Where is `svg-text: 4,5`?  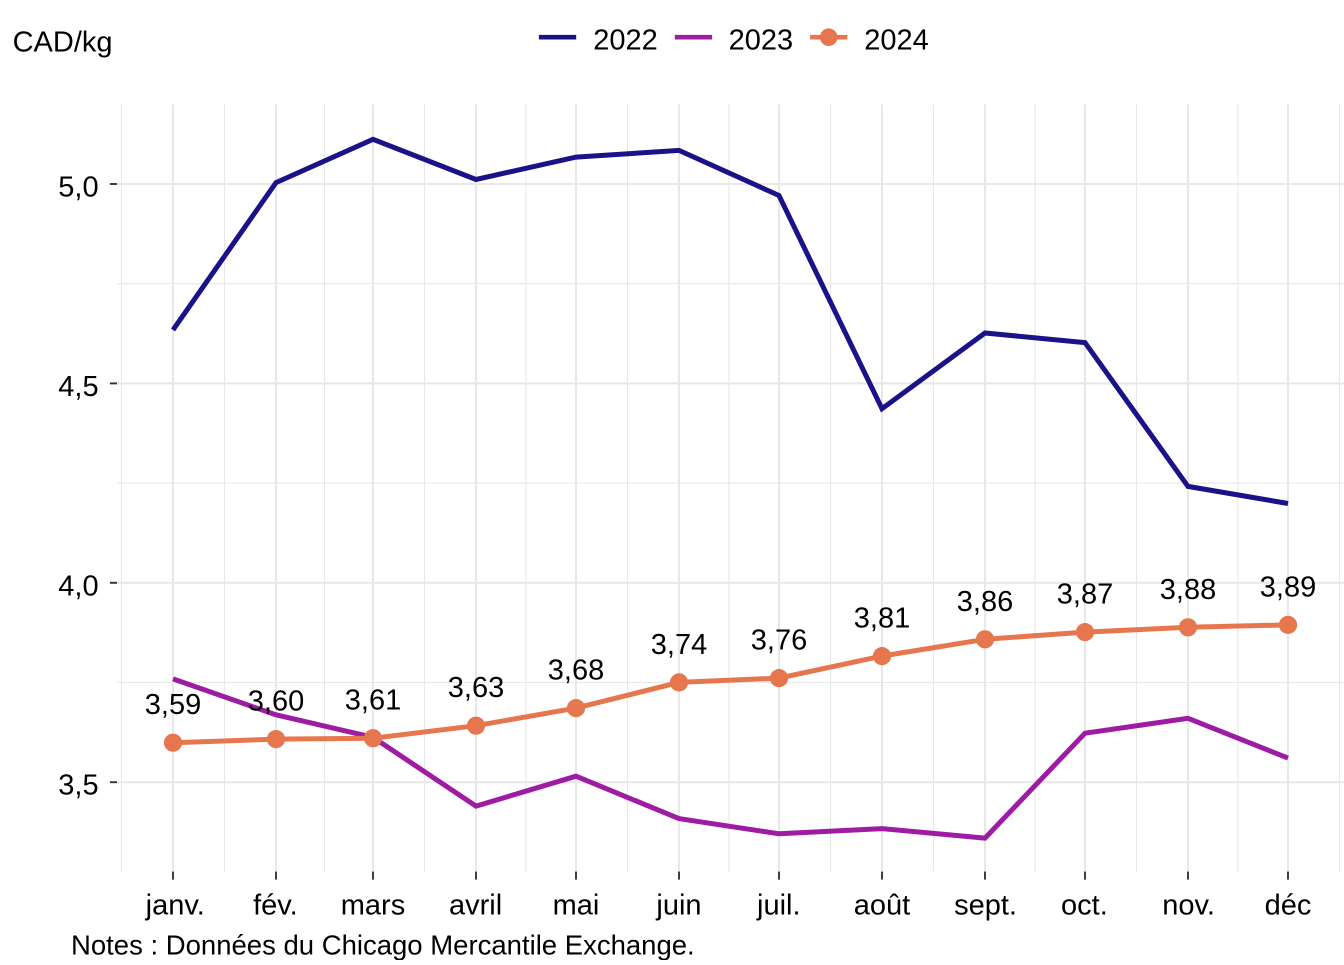
svg-text: 4,5 is located at coordinates (78, 387).